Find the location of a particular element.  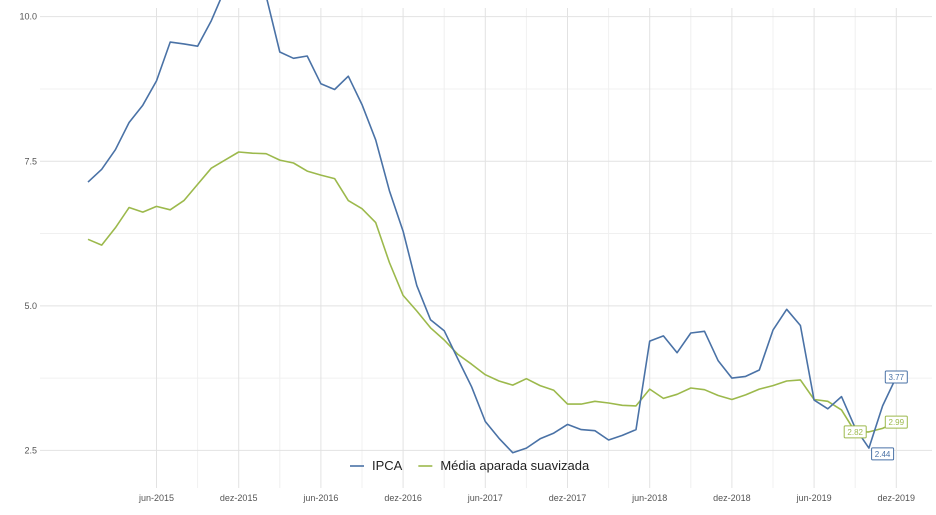

x-tick-label: jun-2018 is located at coordinates (649, 498).